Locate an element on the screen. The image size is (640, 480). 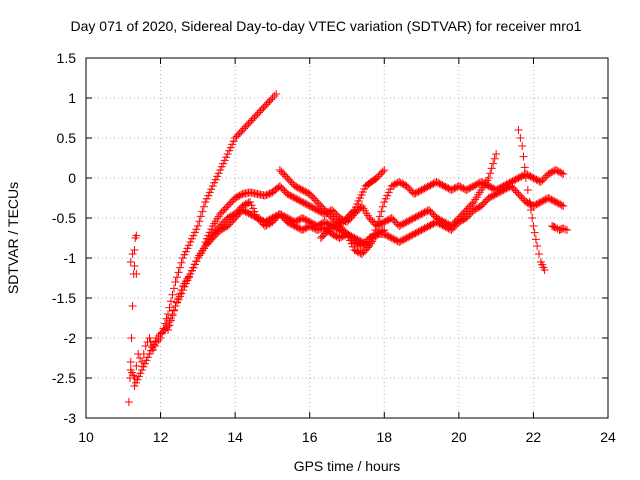
x-axis-label: GPS time / hours is located at coordinates (347, 466).